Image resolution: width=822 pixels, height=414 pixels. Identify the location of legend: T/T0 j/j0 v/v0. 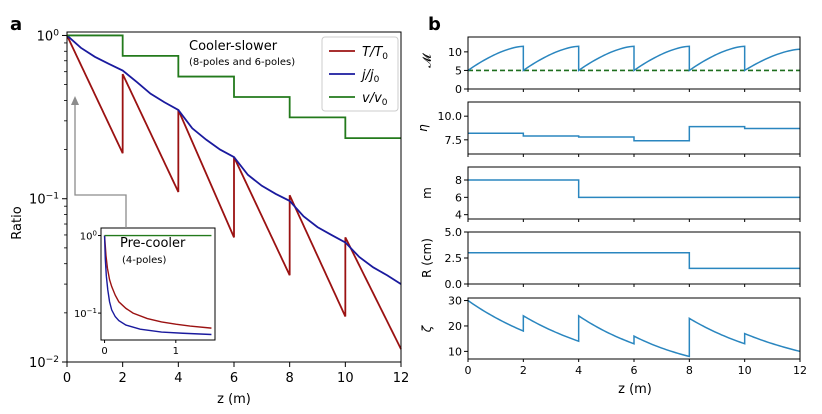
(360, 74).